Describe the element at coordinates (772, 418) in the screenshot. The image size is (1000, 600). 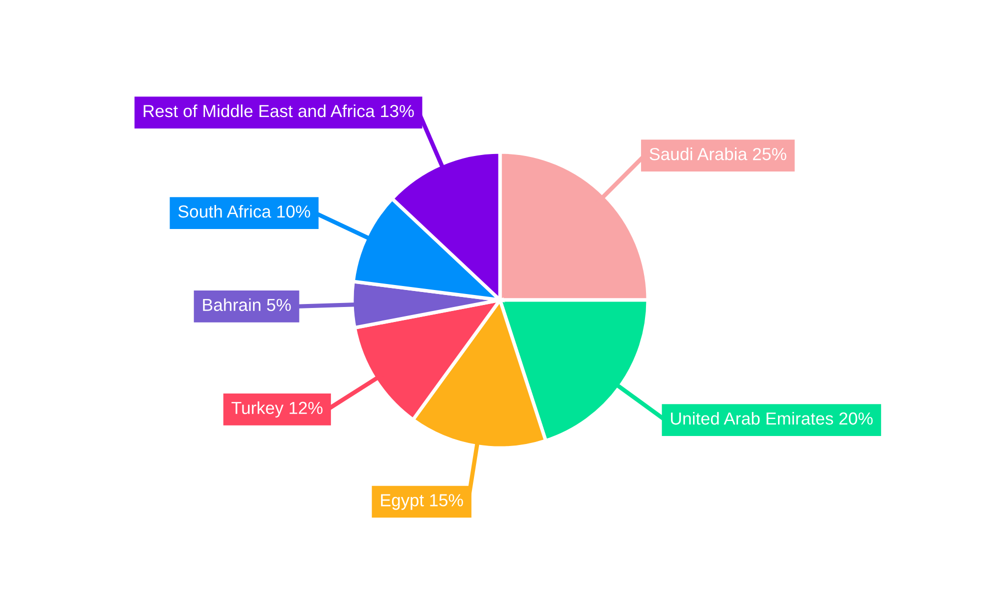
I see `slice-label: United Arab Emirates 20%` at that location.